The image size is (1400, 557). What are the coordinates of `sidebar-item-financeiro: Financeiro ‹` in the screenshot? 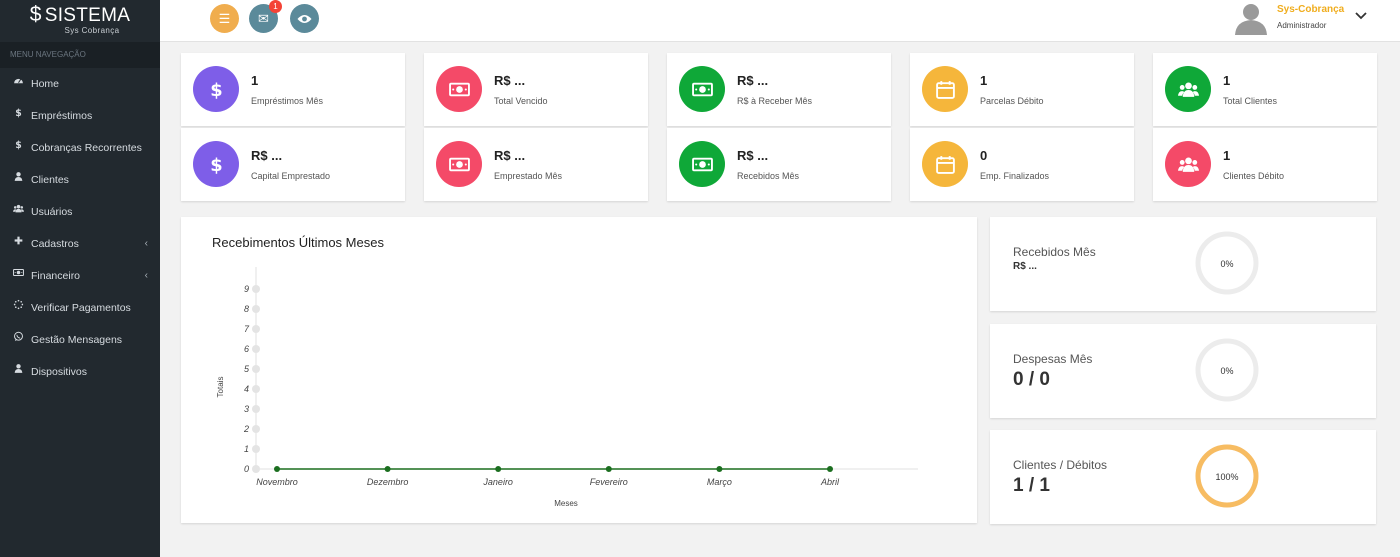 It's located at (80, 276).